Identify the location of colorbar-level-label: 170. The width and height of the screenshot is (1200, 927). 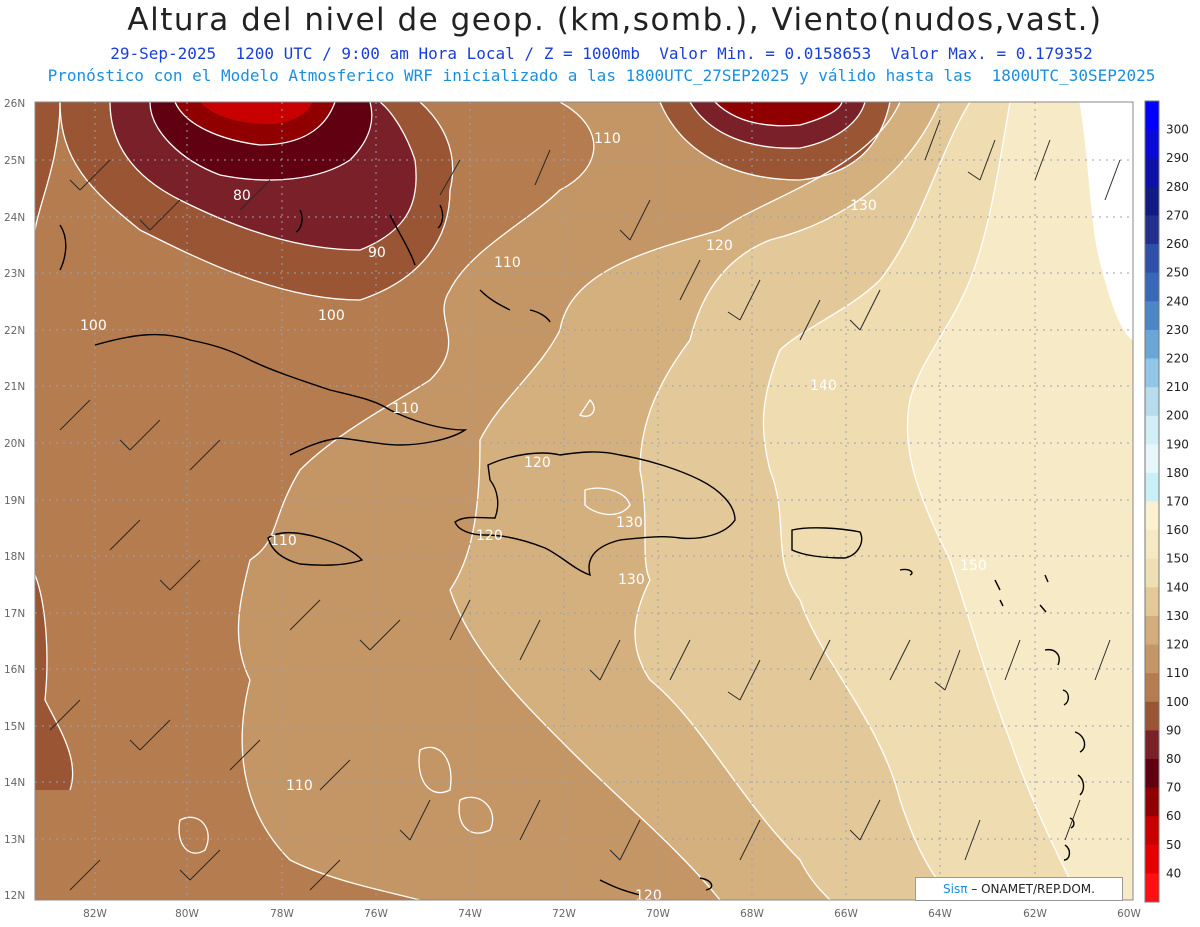
(1177, 502).